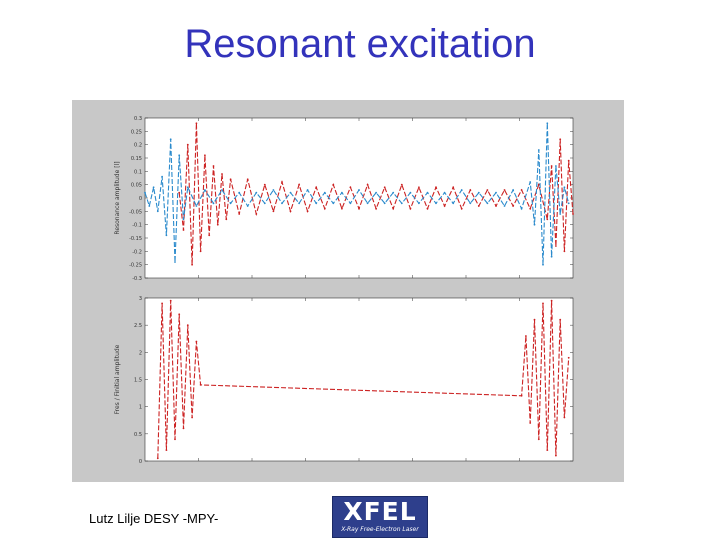 This screenshot has width=720, height=540. I want to click on slide-title: Resonant excitation, so click(360, 44).